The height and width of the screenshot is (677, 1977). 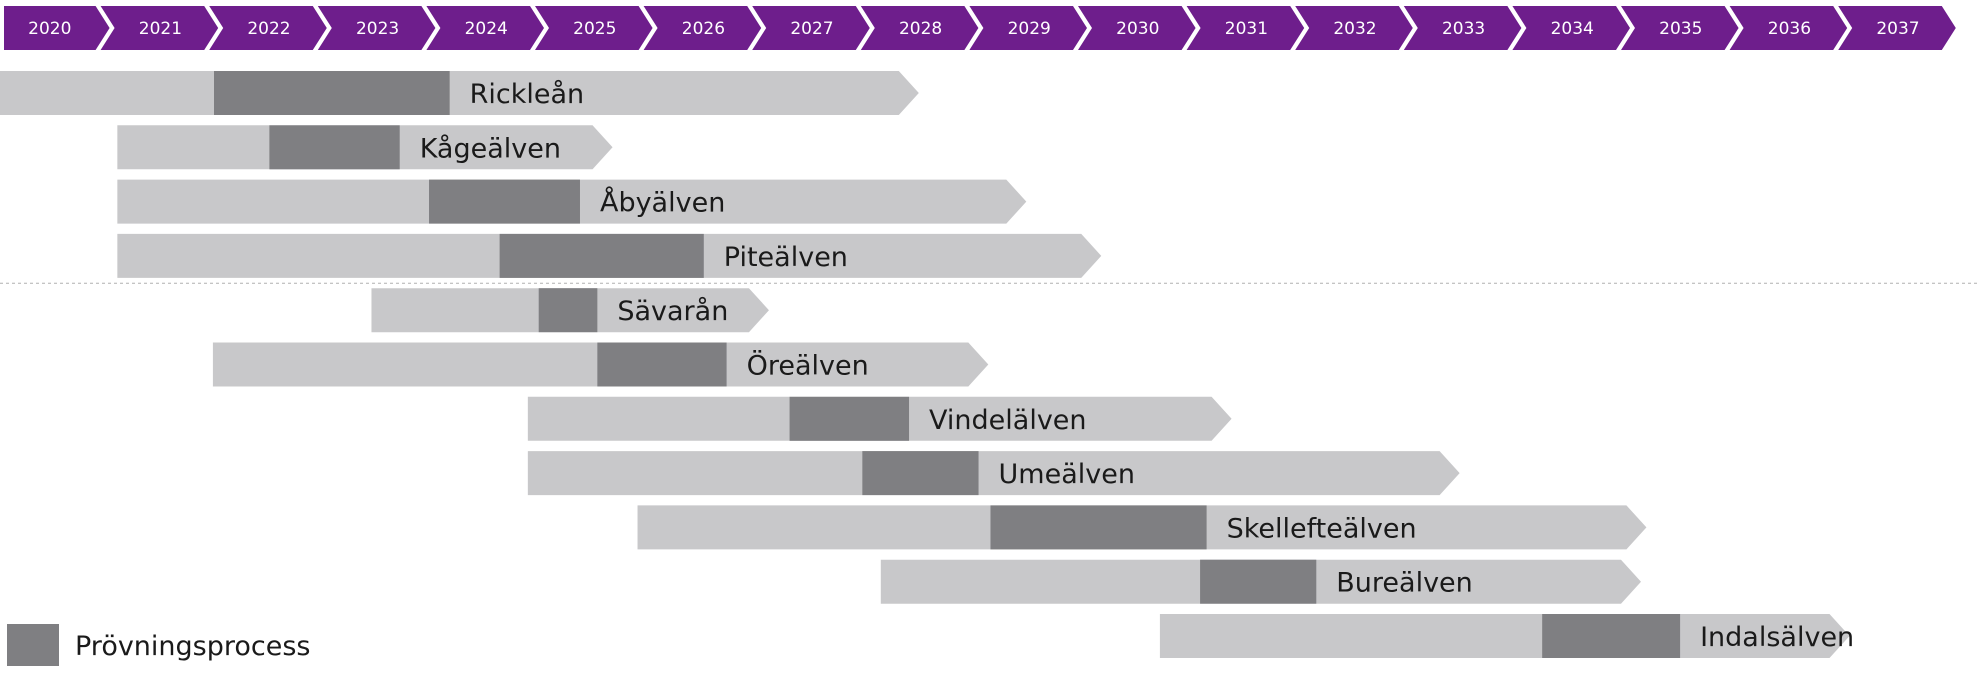 I want to click on legend: Prövningsprocess, so click(x=159, y=645).